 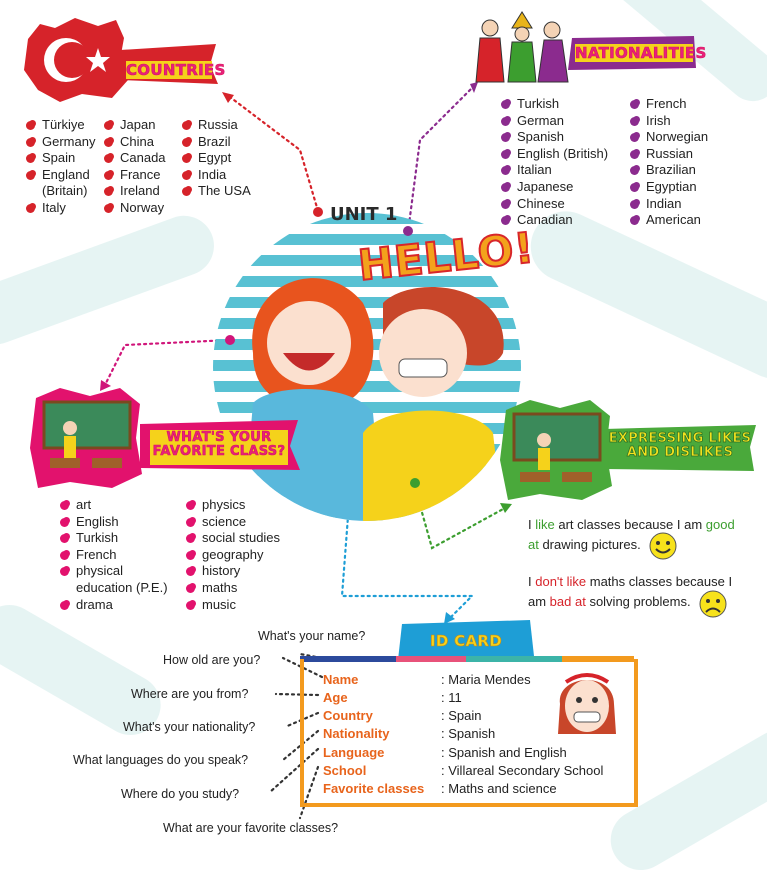 I want to click on list-item: Indian, so click(x=685, y=204).